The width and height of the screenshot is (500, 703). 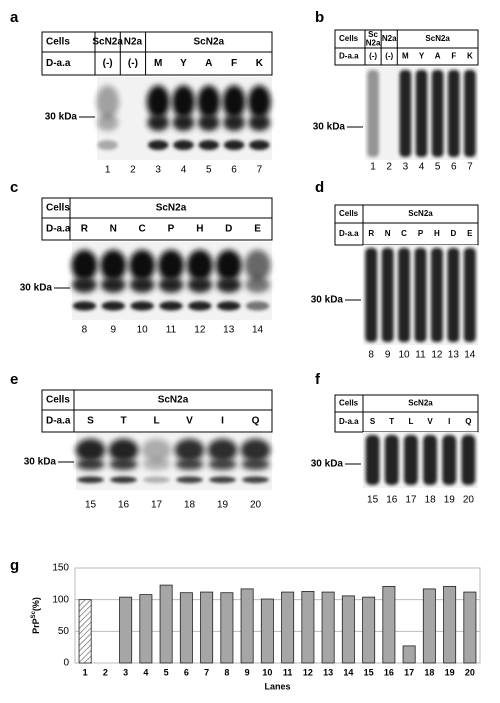 I want to click on panel-letter: g, so click(x=14, y=565).